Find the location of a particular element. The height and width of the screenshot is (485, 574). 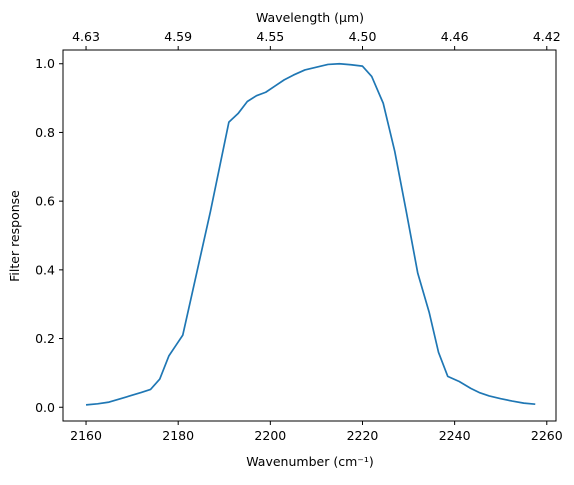

y-tick-label: 0.2 is located at coordinates (45, 338).